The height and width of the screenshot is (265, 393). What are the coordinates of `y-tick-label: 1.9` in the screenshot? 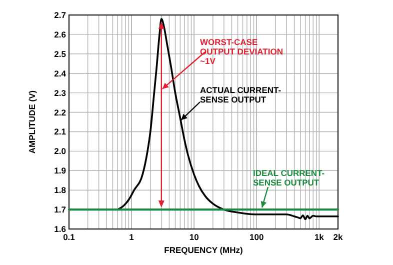 It's located at (60, 171).